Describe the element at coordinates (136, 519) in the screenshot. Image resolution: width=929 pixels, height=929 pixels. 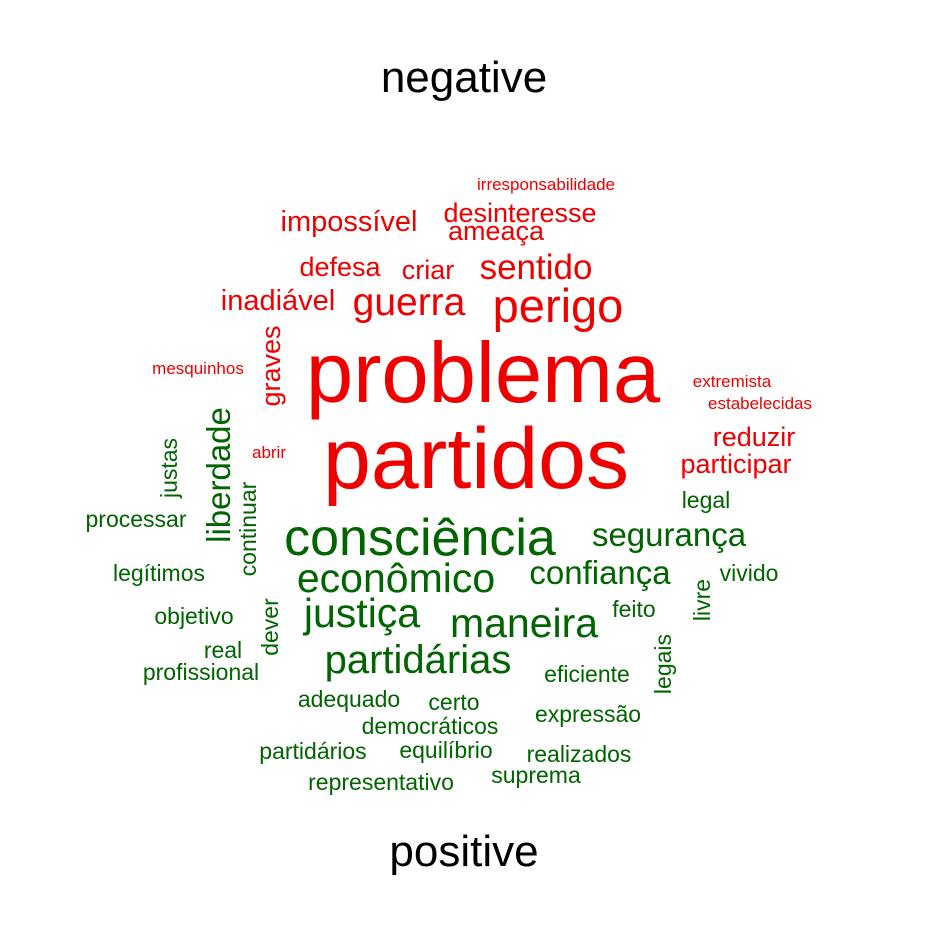
I see `word-positive: processar` at that location.